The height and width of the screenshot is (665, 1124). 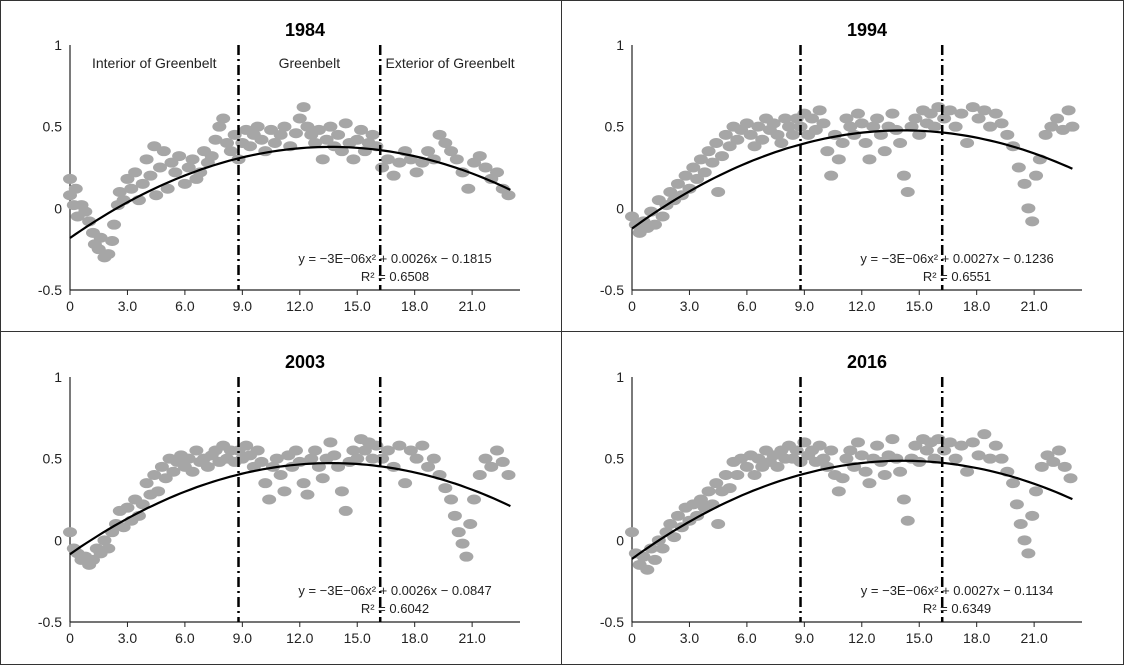 What do you see at coordinates (395, 276) in the screenshot?
I see `r-squared-label: R² = 0.6508` at bounding box center [395, 276].